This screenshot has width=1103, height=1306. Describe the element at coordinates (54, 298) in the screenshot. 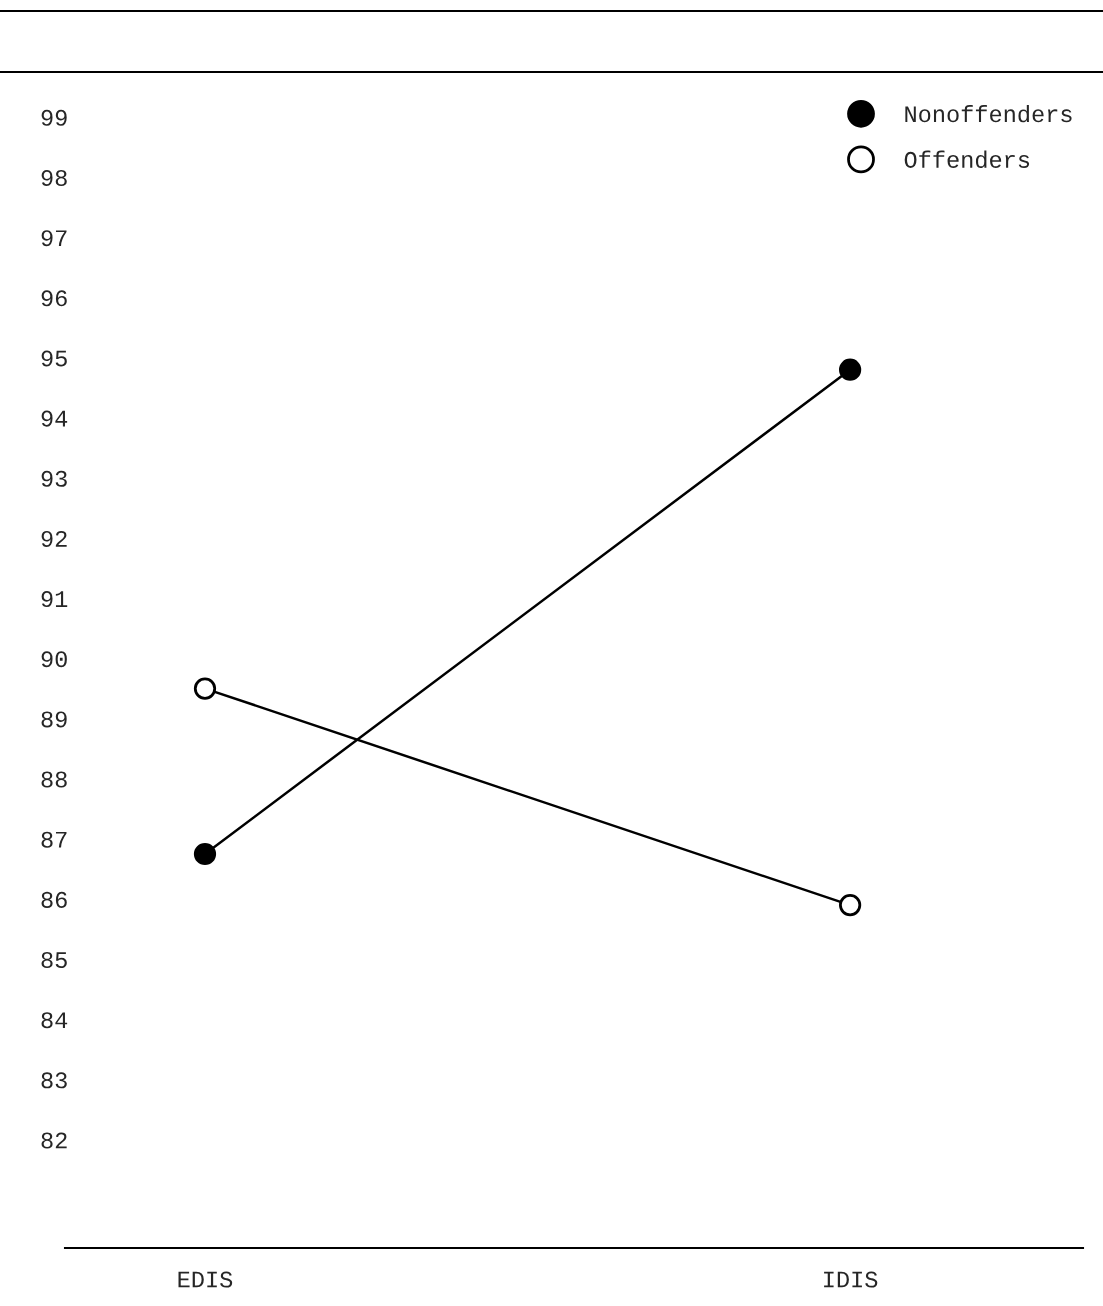

I see `y-tick-label: 96` at that location.